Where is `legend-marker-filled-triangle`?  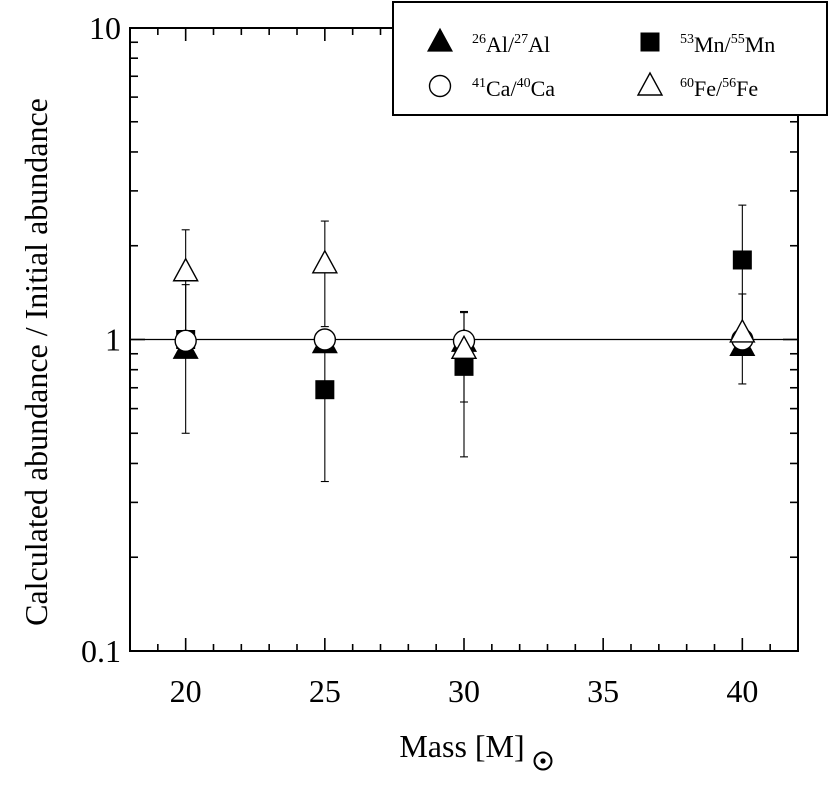 legend-marker-filled-triangle is located at coordinates (440, 39).